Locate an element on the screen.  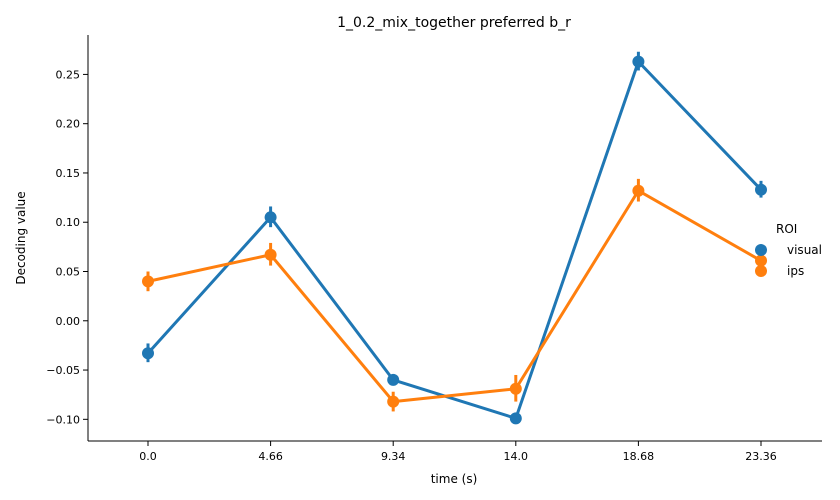
y-tick-label: 0.20 is located at coordinates (68, 124).